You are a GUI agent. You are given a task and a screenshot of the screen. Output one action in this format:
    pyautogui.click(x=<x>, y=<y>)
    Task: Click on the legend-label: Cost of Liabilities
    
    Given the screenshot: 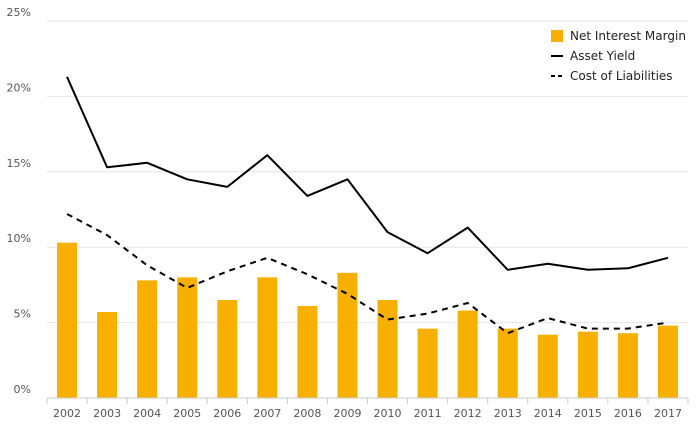 What is the action you would take?
    pyautogui.click(x=621, y=76)
    